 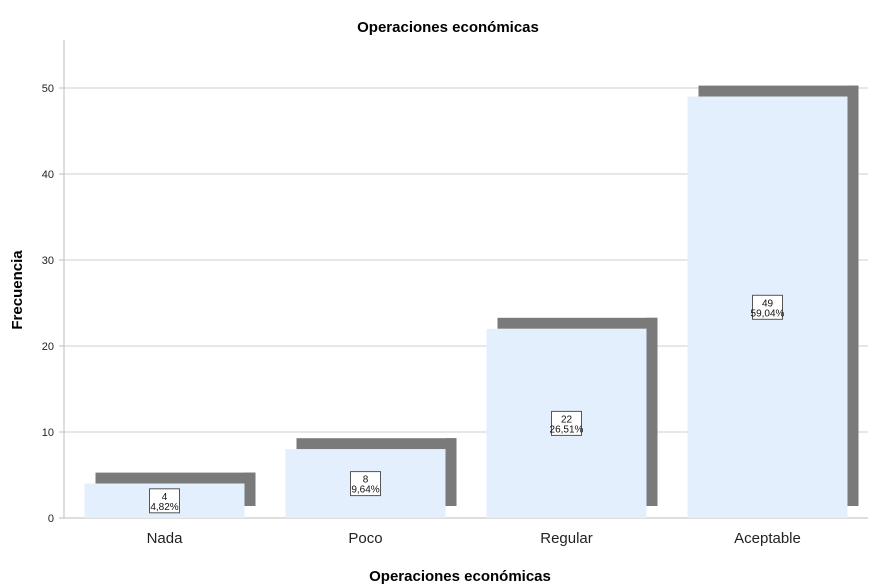 I want to click on x-tick-label: Poco, so click(x=365, y=538).